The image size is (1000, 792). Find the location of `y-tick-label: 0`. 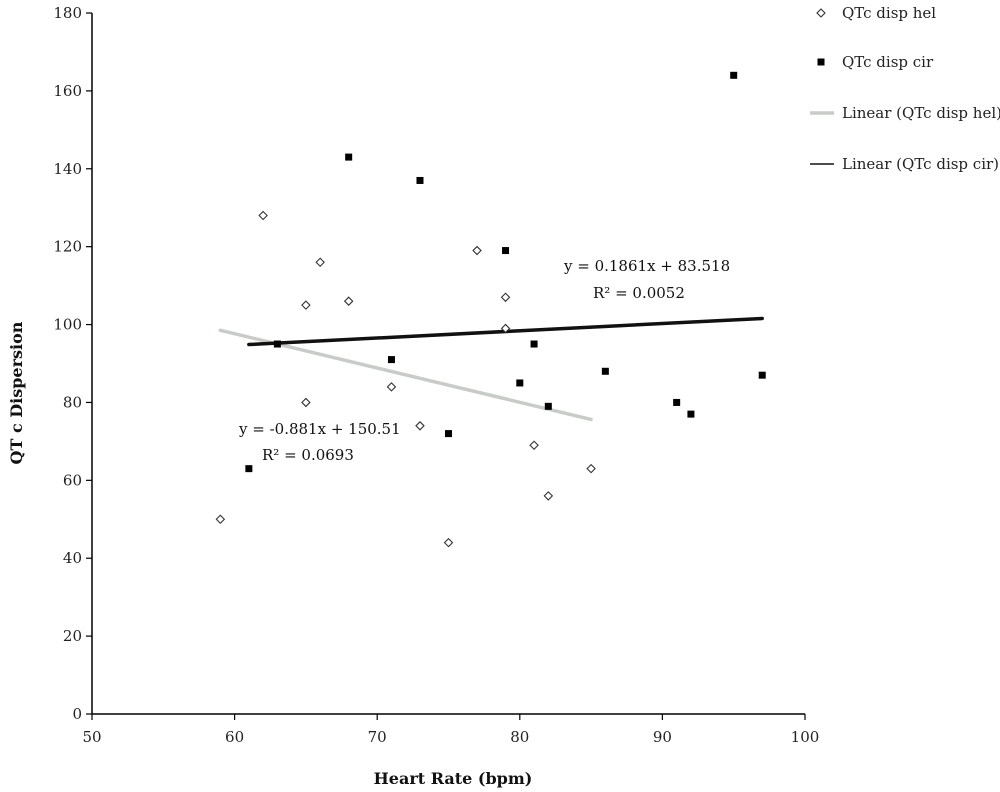

y-tick-label: 0 is located at coordinates (77, 714).